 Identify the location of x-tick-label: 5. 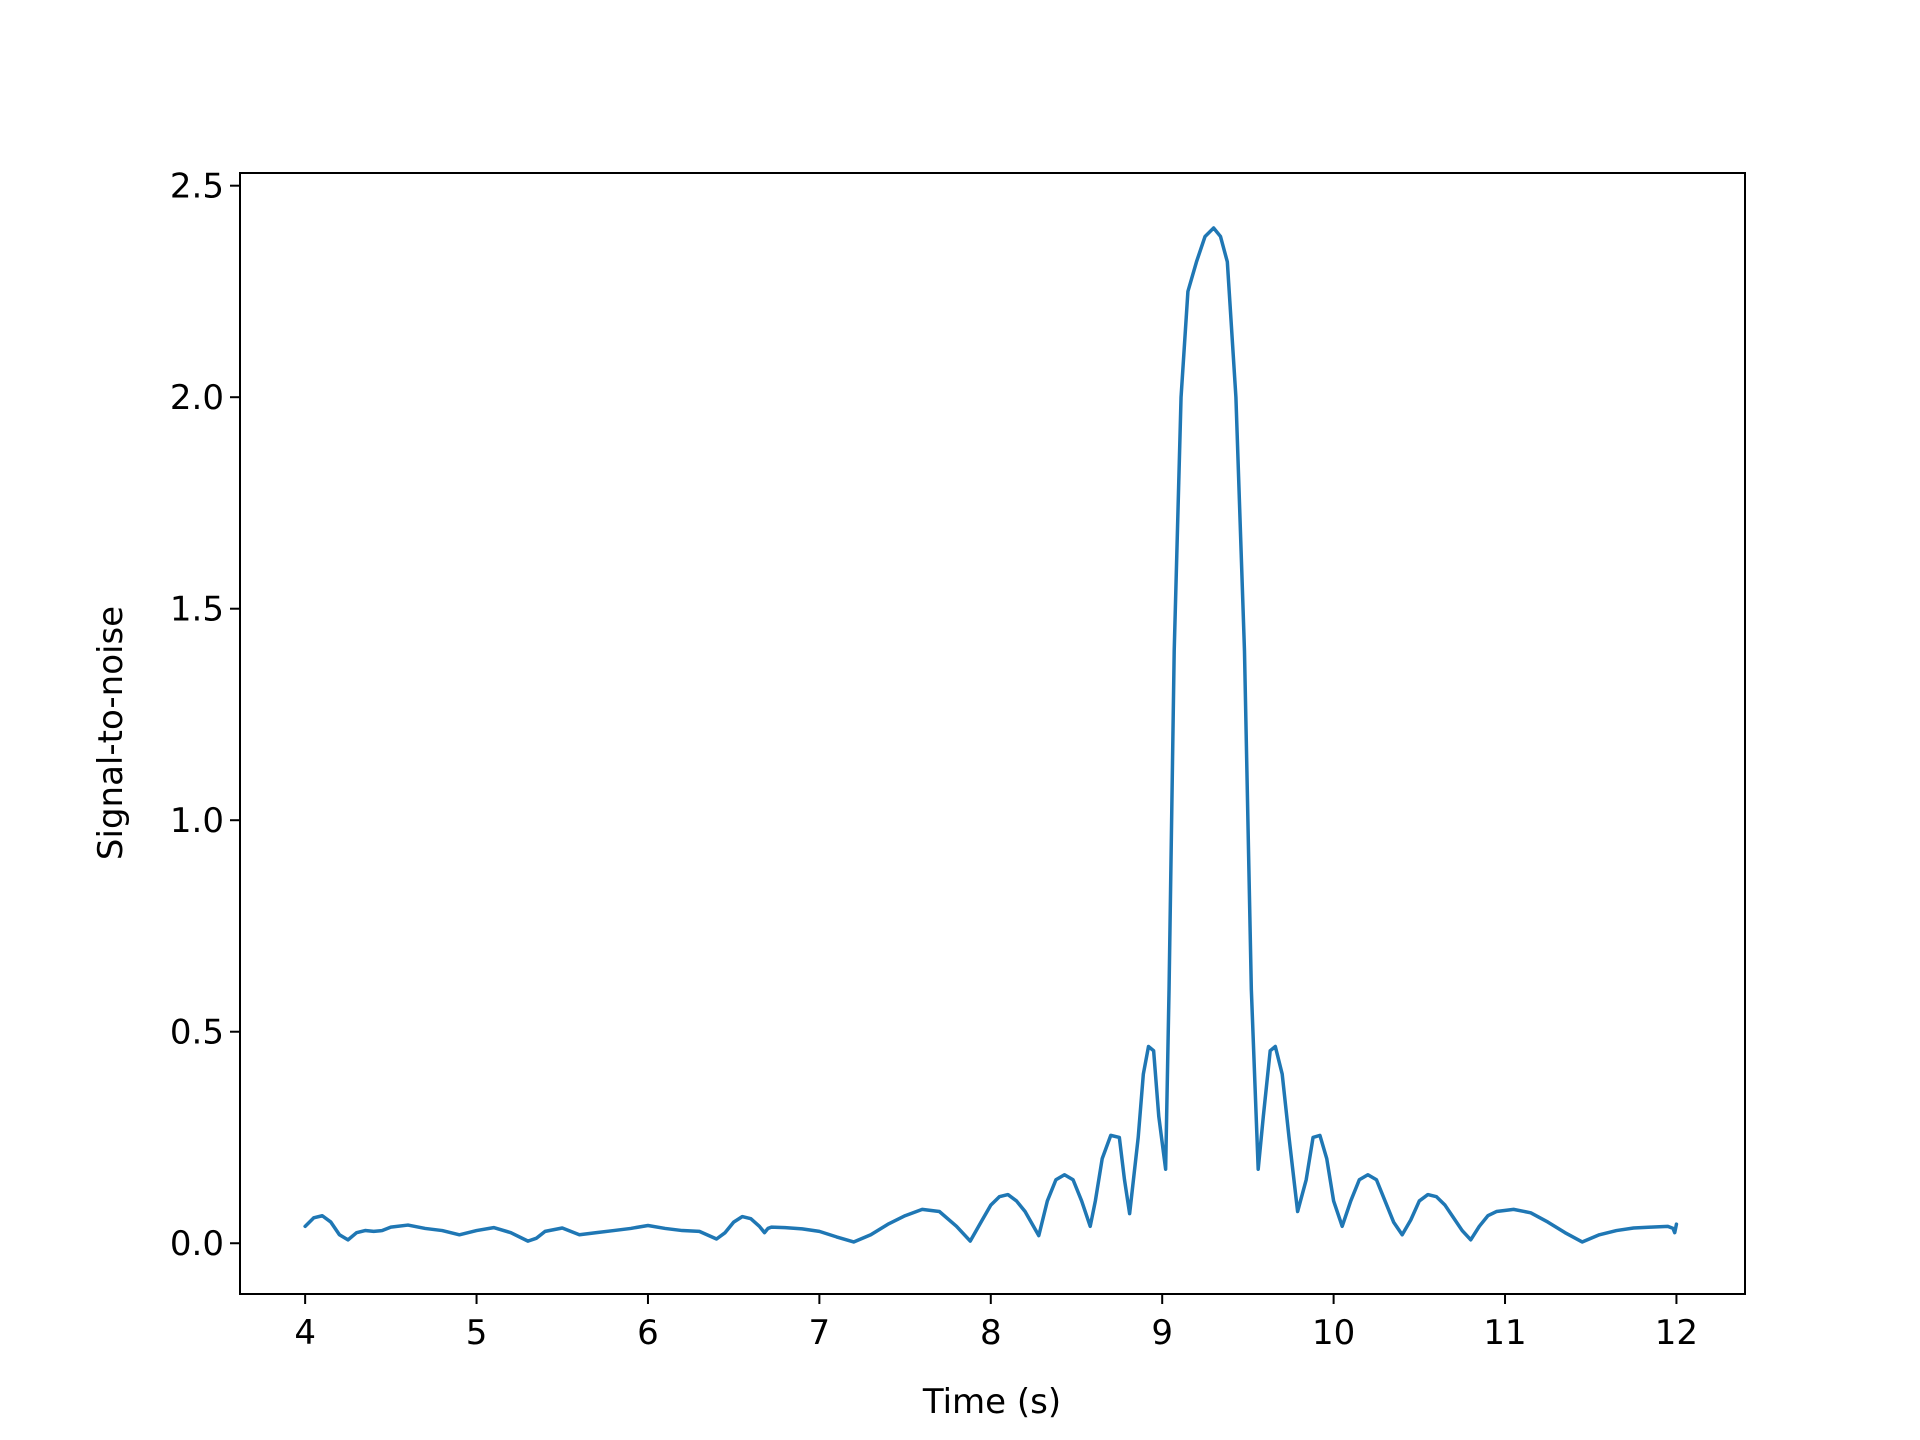
(477, 1333).